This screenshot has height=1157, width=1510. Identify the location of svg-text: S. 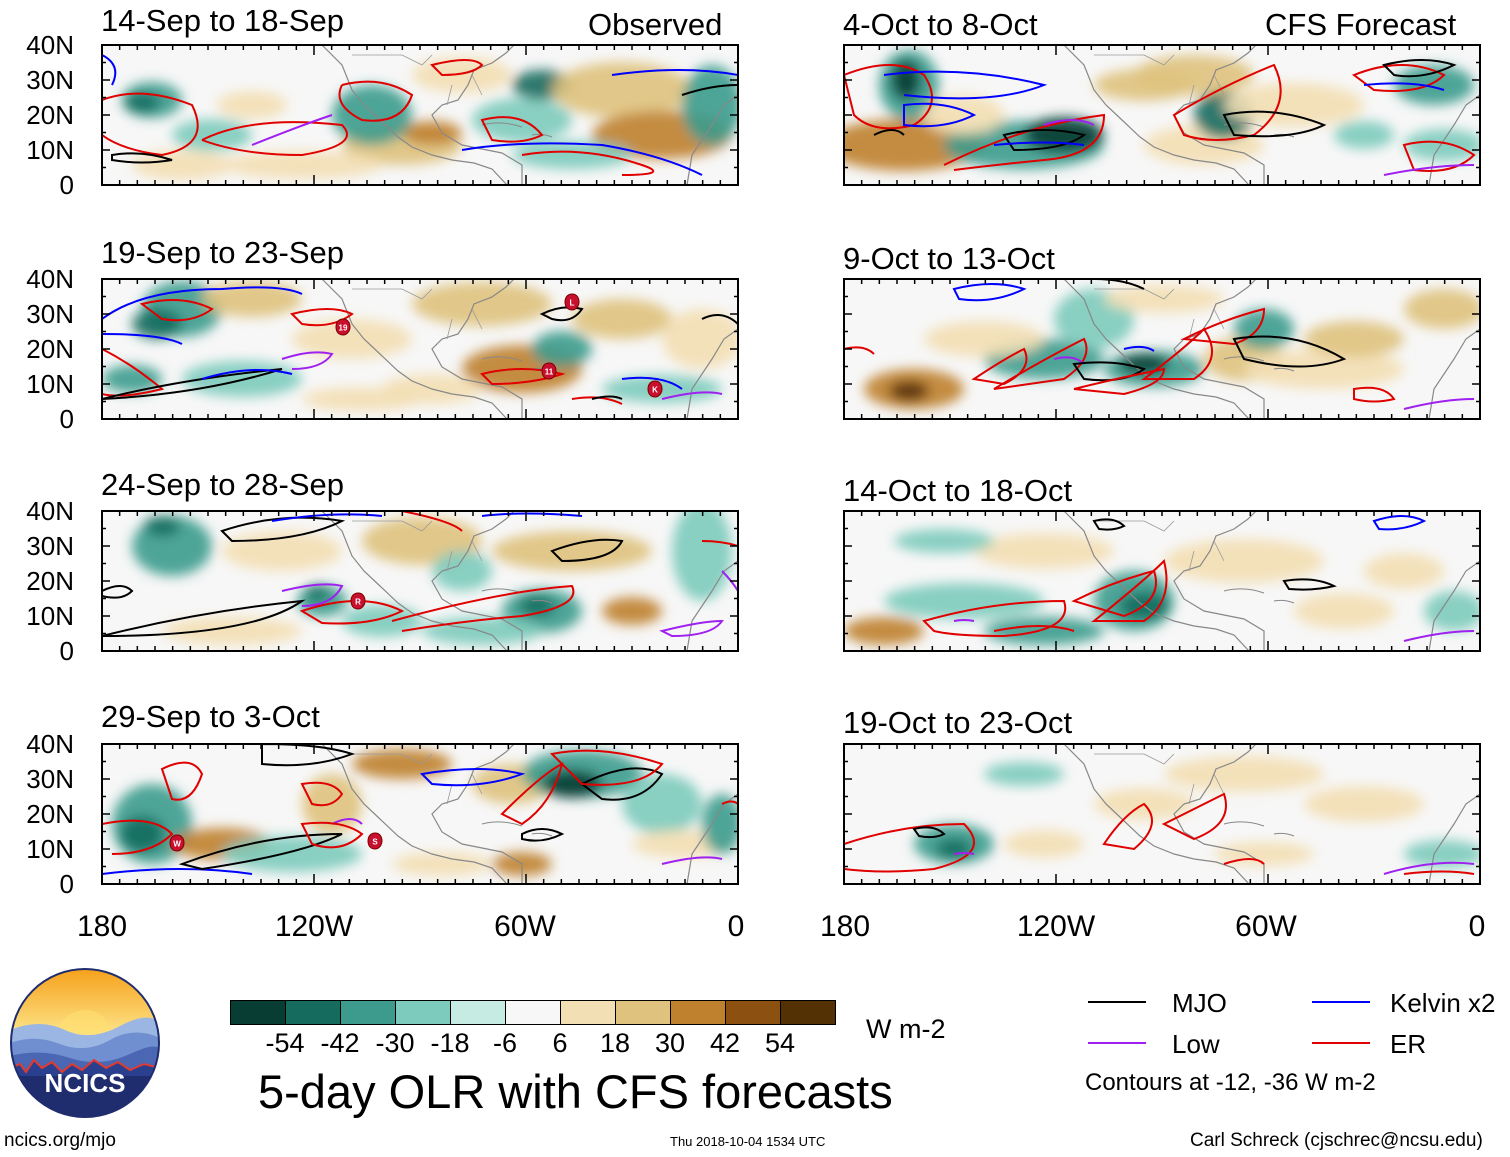
(375, 842).